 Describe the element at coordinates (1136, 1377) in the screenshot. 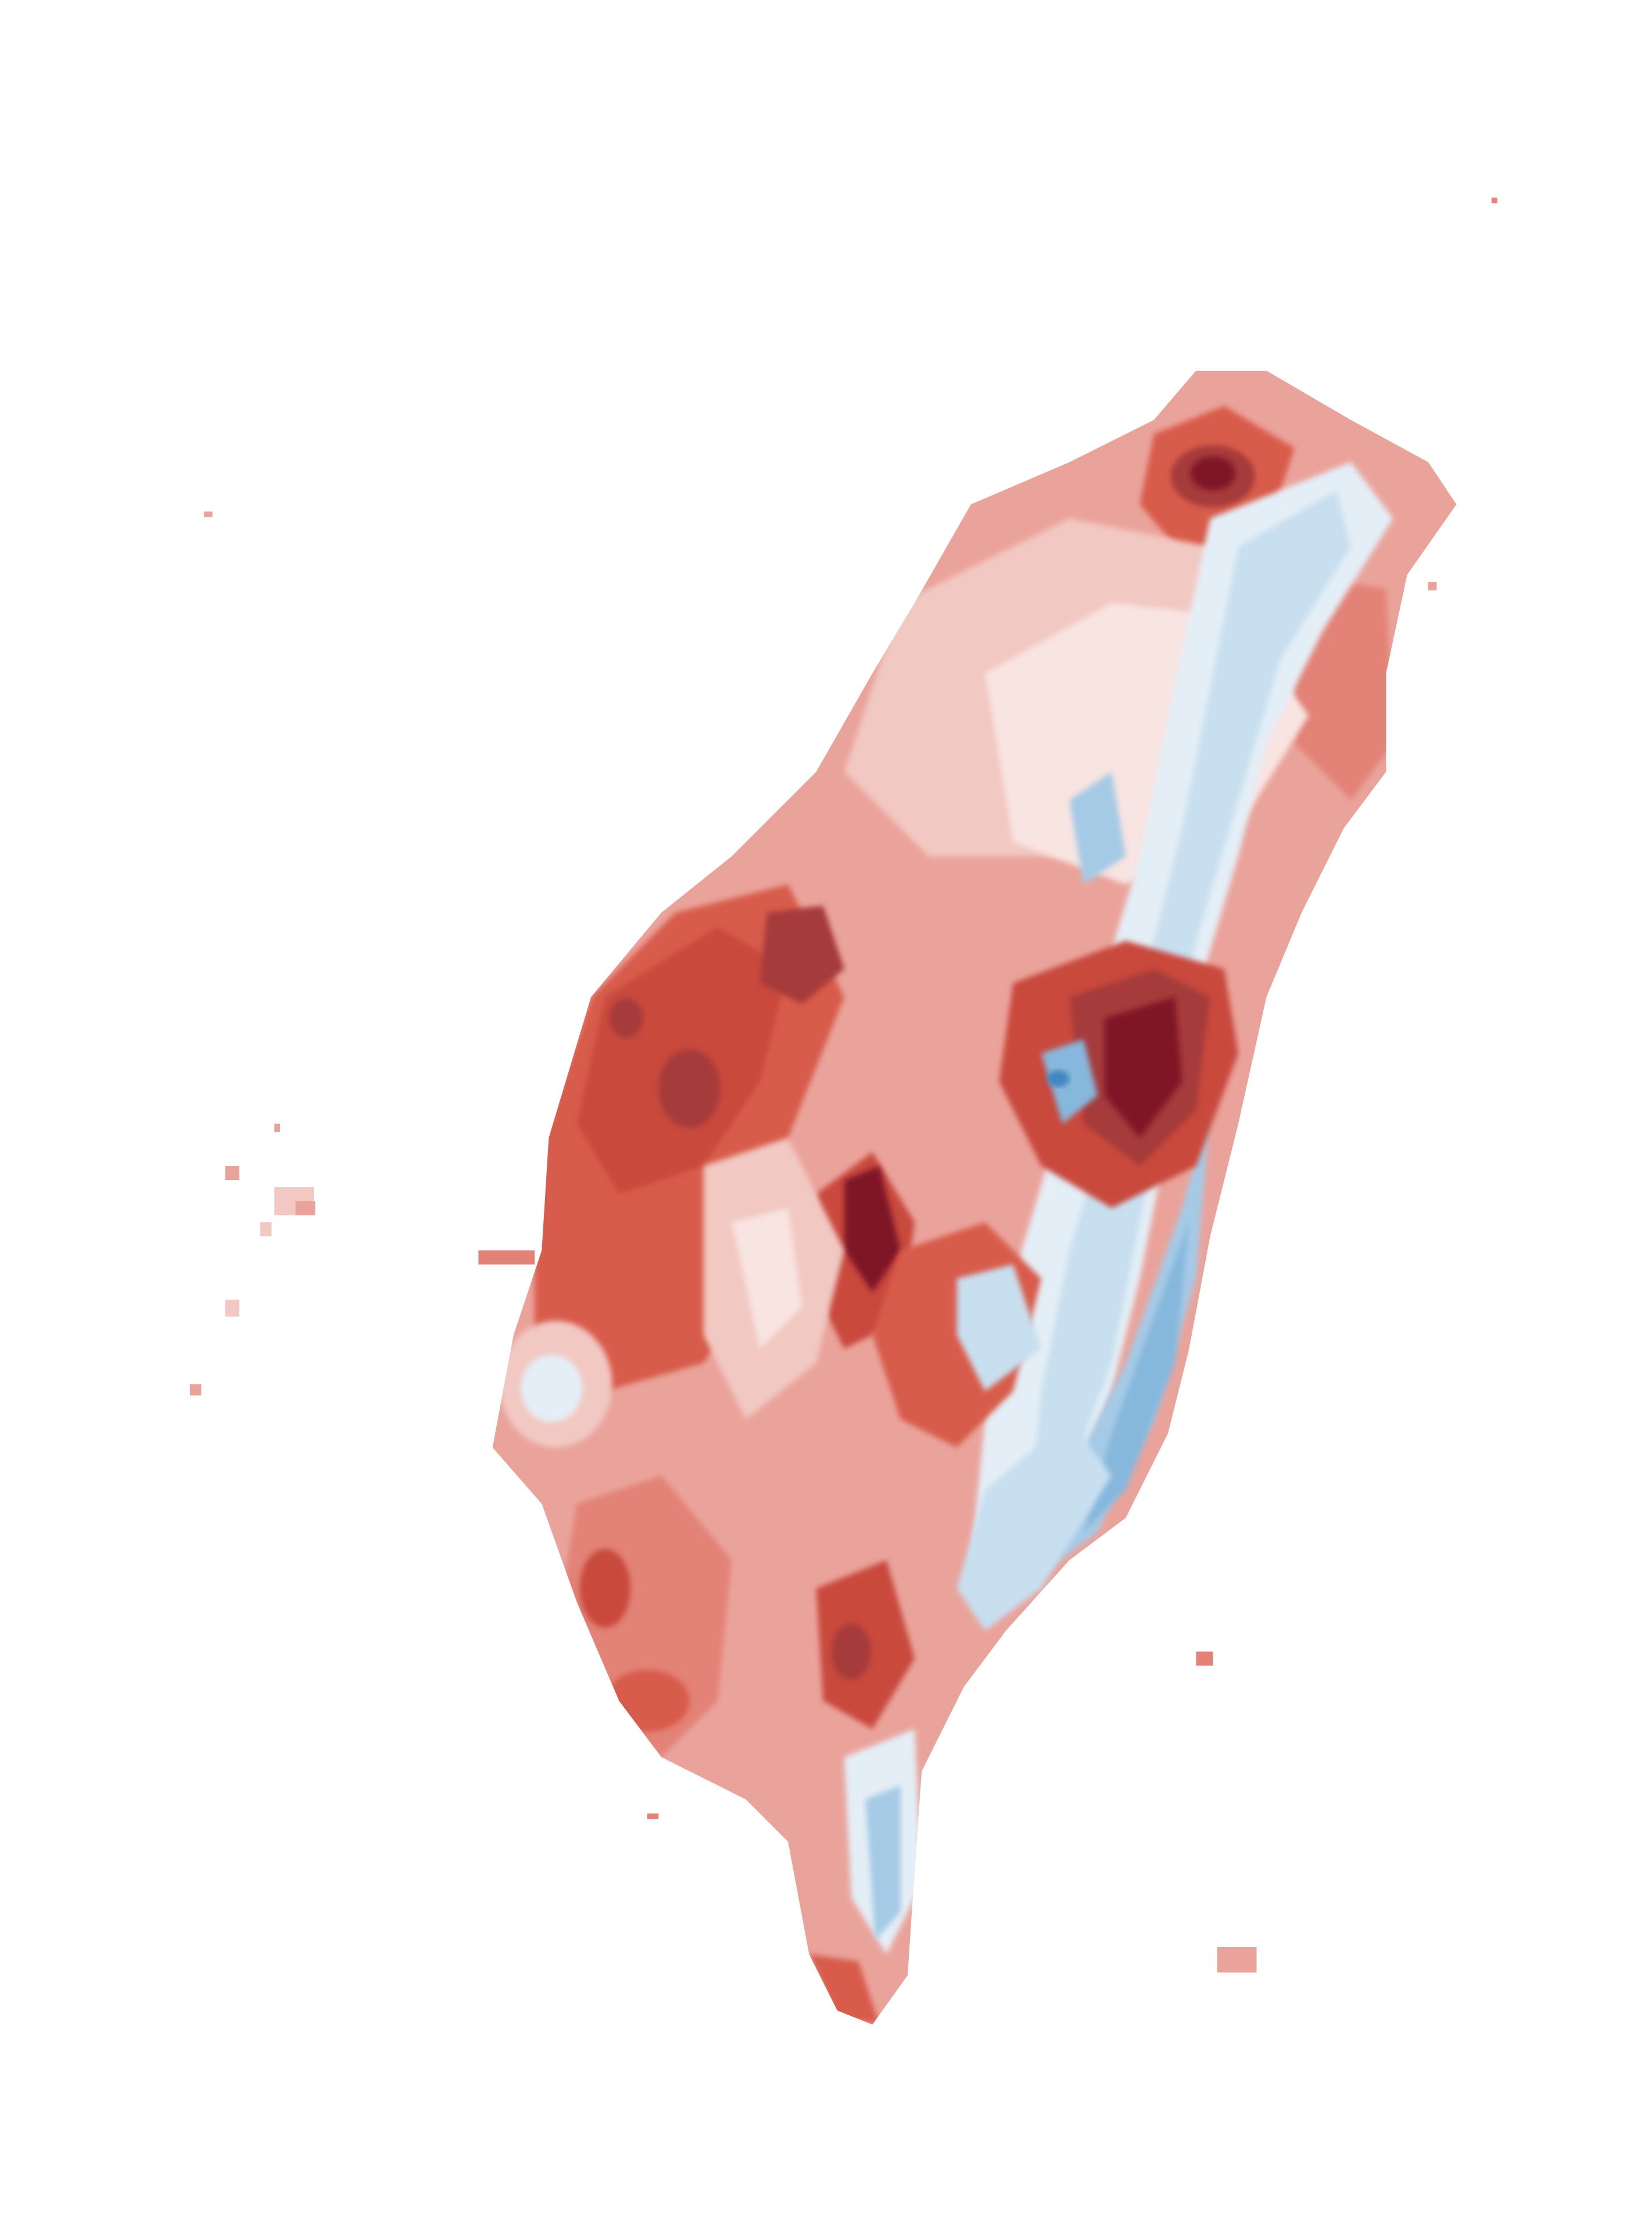

I see `east-range-deeper` at that location.